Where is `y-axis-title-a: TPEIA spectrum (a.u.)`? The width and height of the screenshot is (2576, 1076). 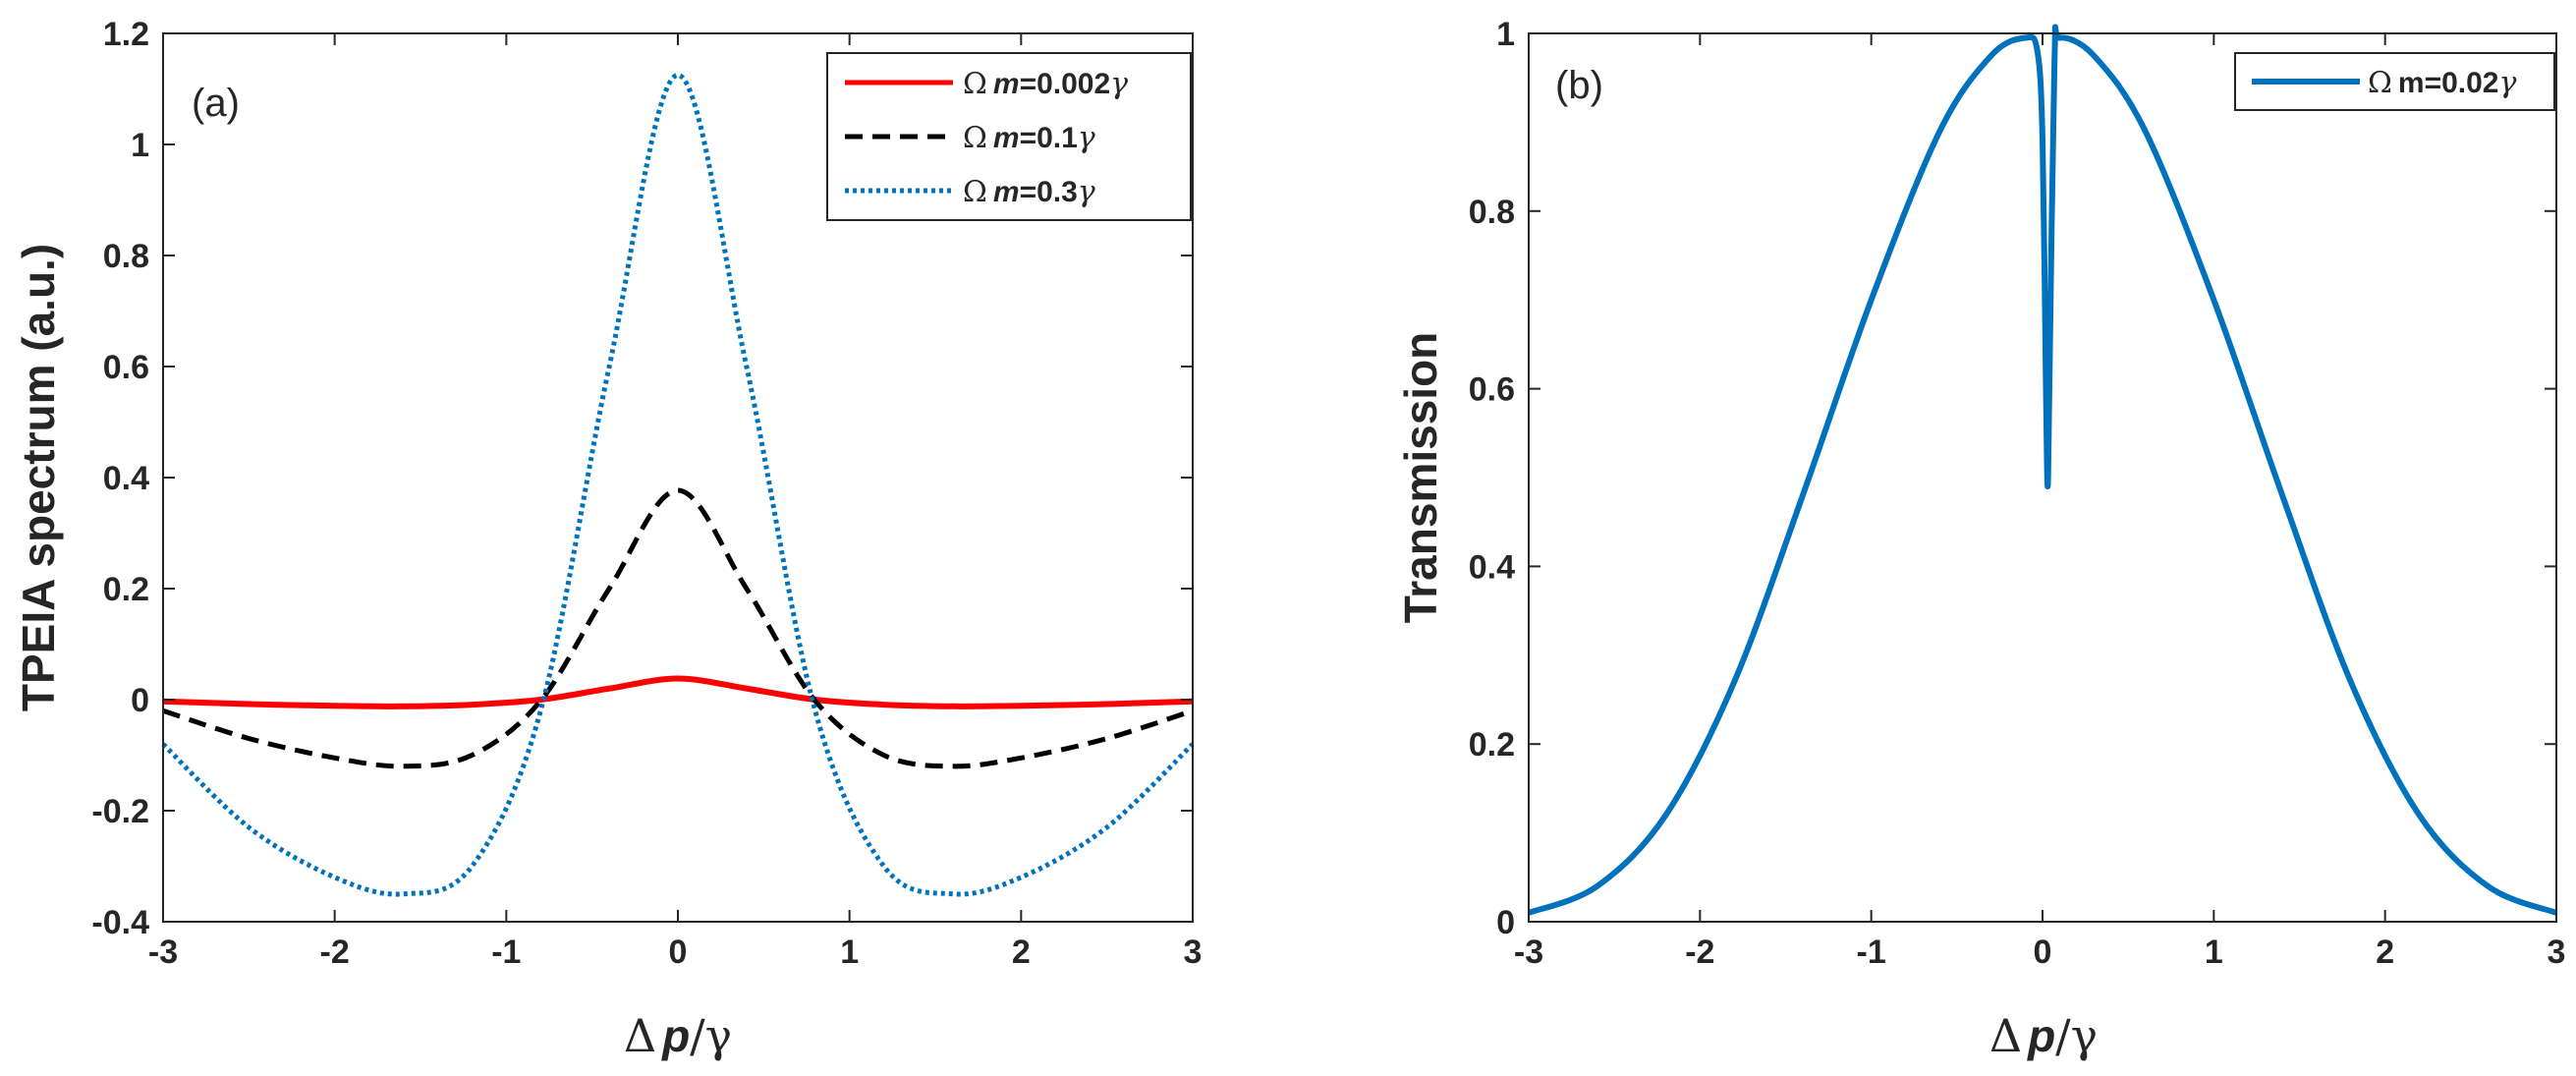
y-axis-title-a: TPEIA spectrum (a.u.) is located at coordinates (38, 478).